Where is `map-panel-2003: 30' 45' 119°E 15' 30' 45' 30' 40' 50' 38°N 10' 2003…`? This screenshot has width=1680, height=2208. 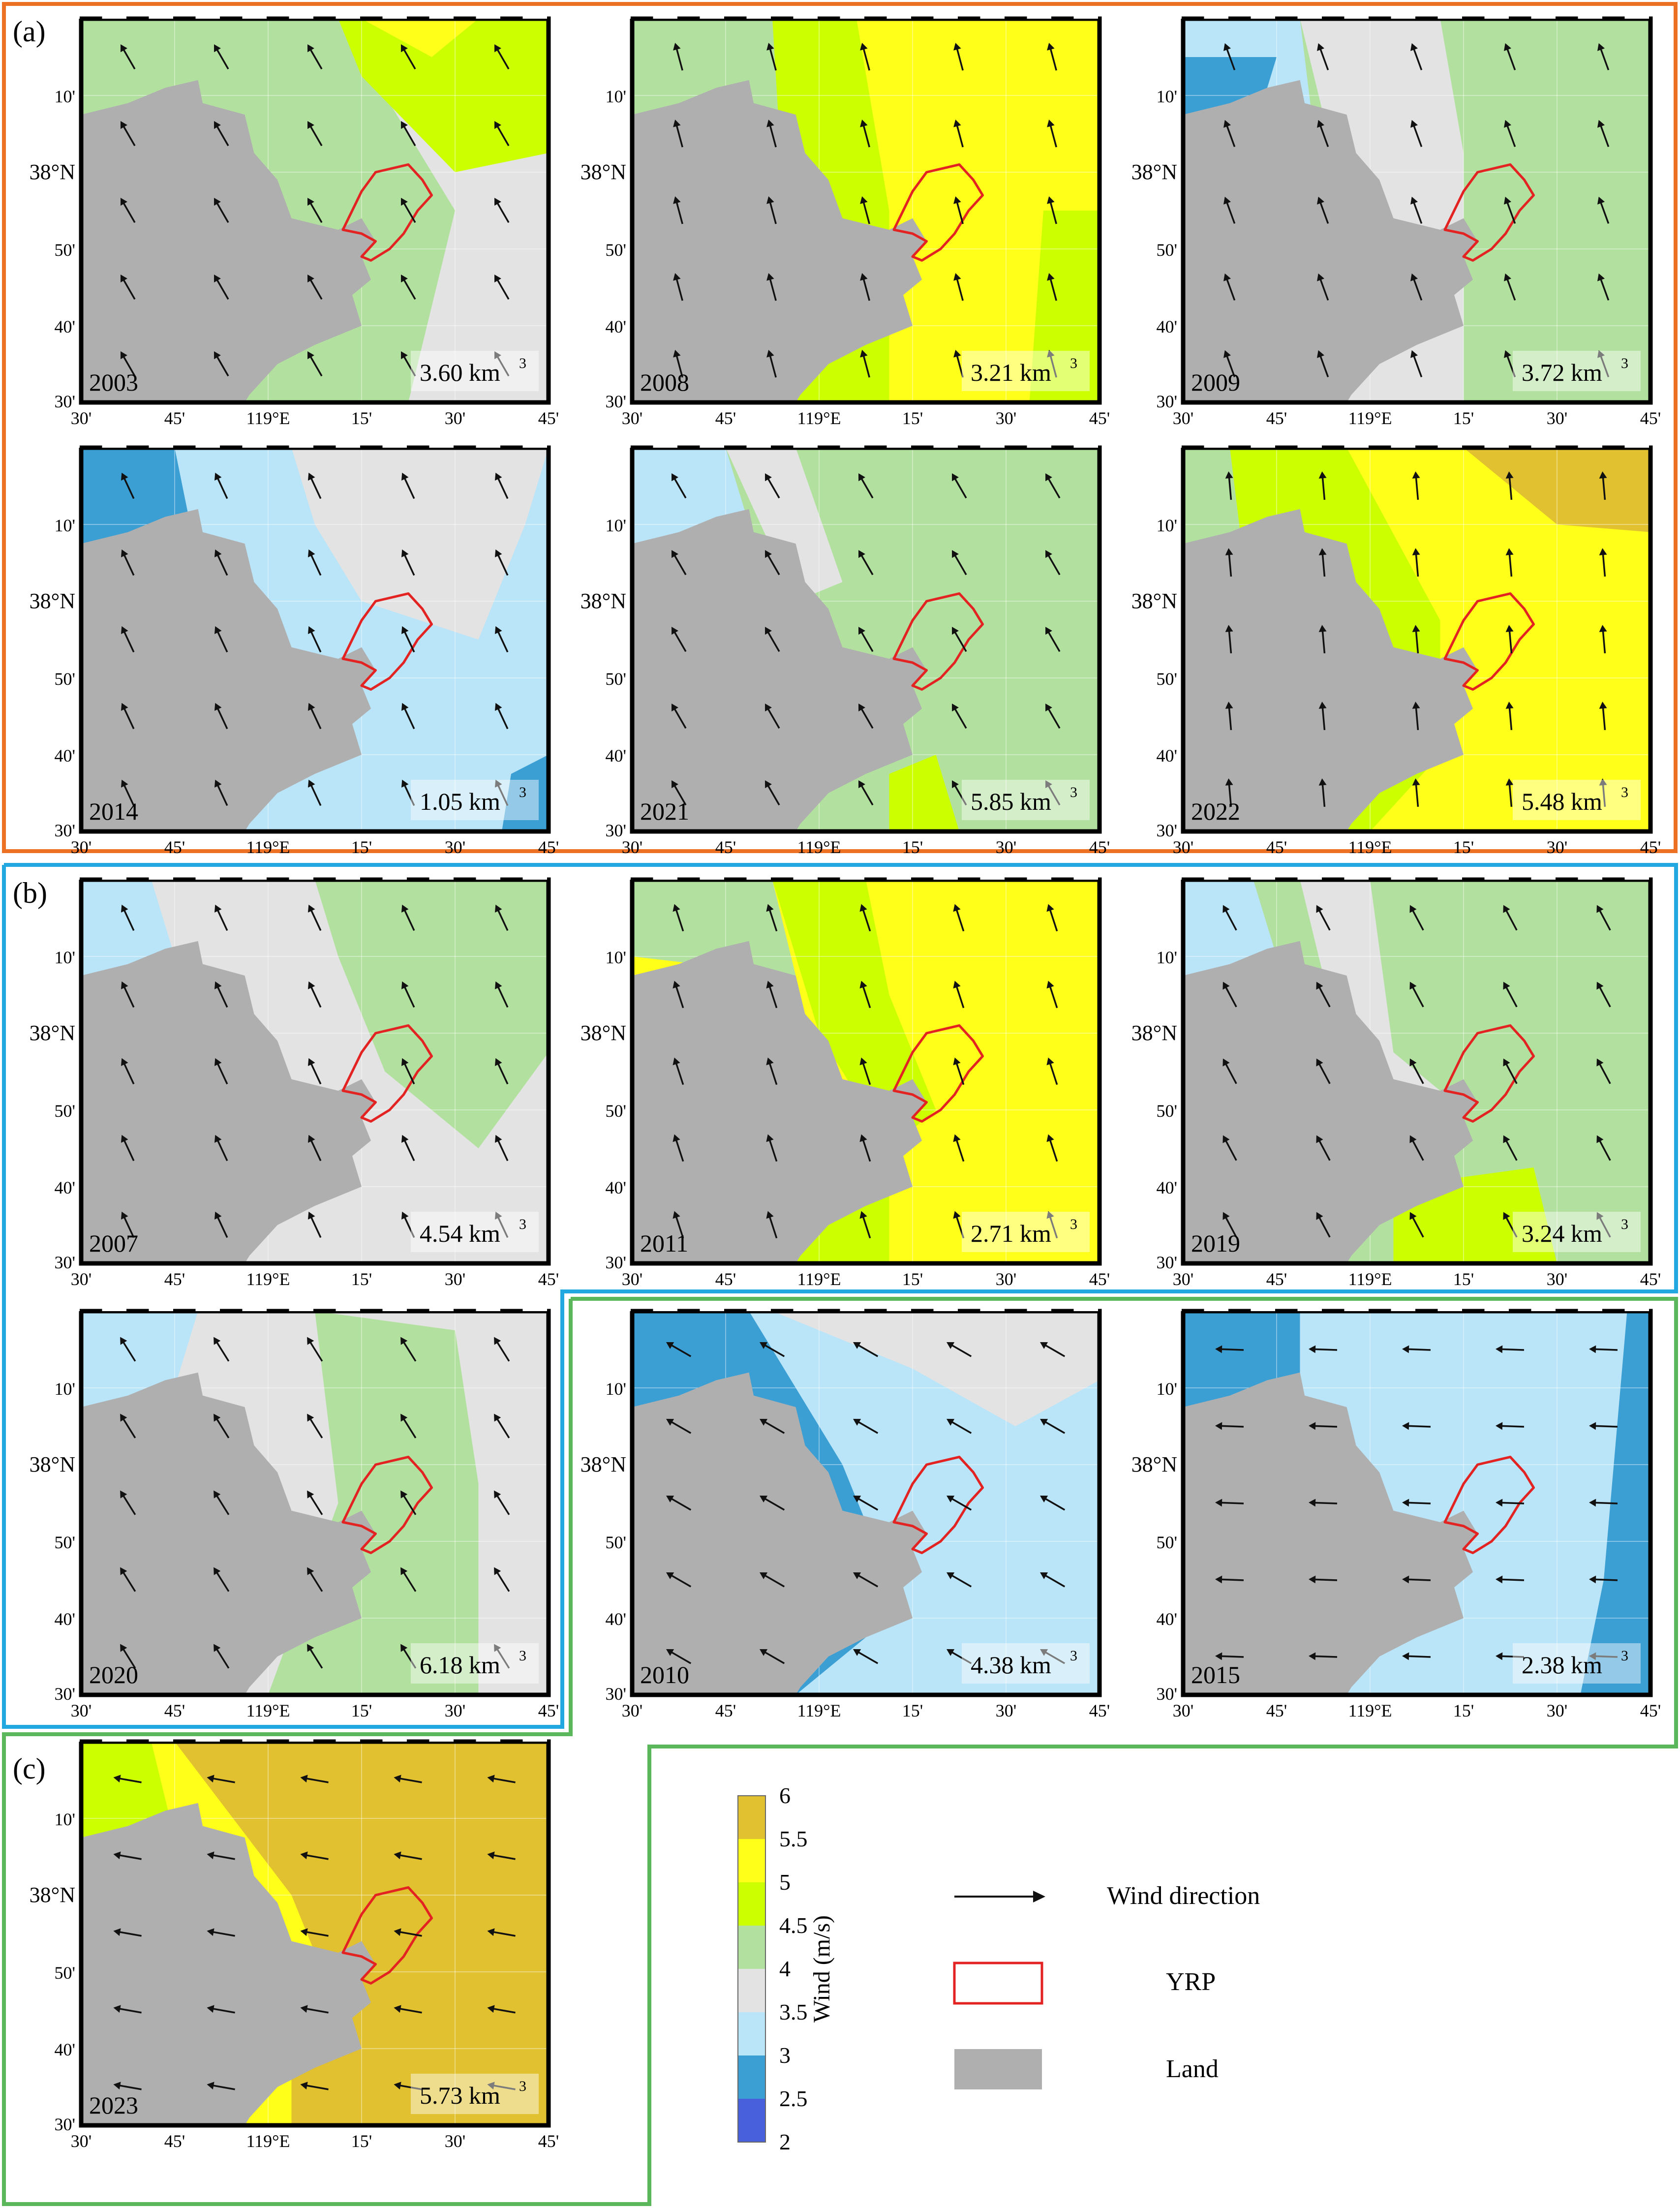 map-panel-2003: 30' 45' 119°E 15' 30' 45' 30' 40' 50' 38°N 10' 2003… is located at coordinates (294, 222).